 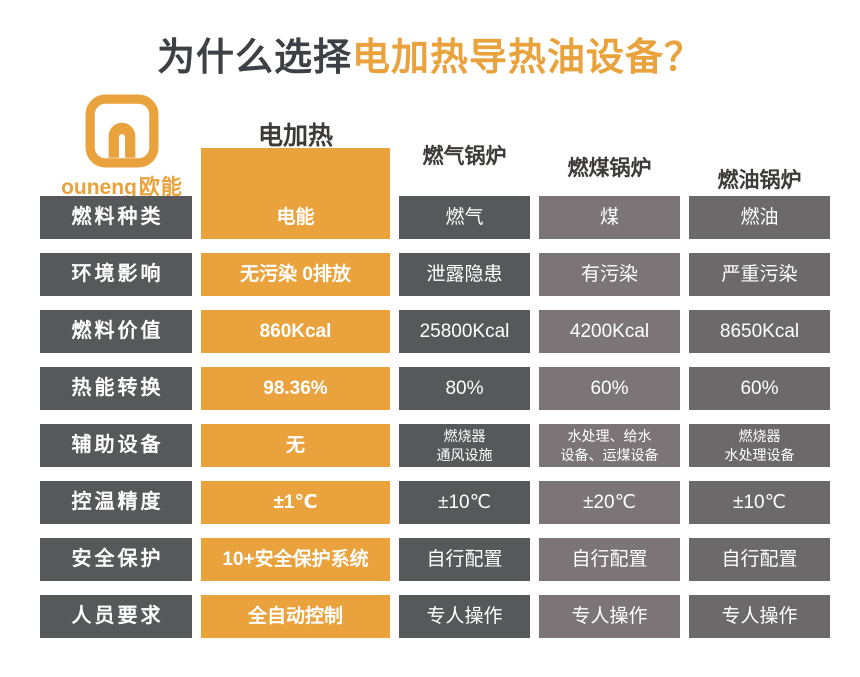 What do you see at coordinates (295, 502) in the screenshot?
I see `cell-electric-temp-control-precision: ±1℃` at bounding box center [295, 502].